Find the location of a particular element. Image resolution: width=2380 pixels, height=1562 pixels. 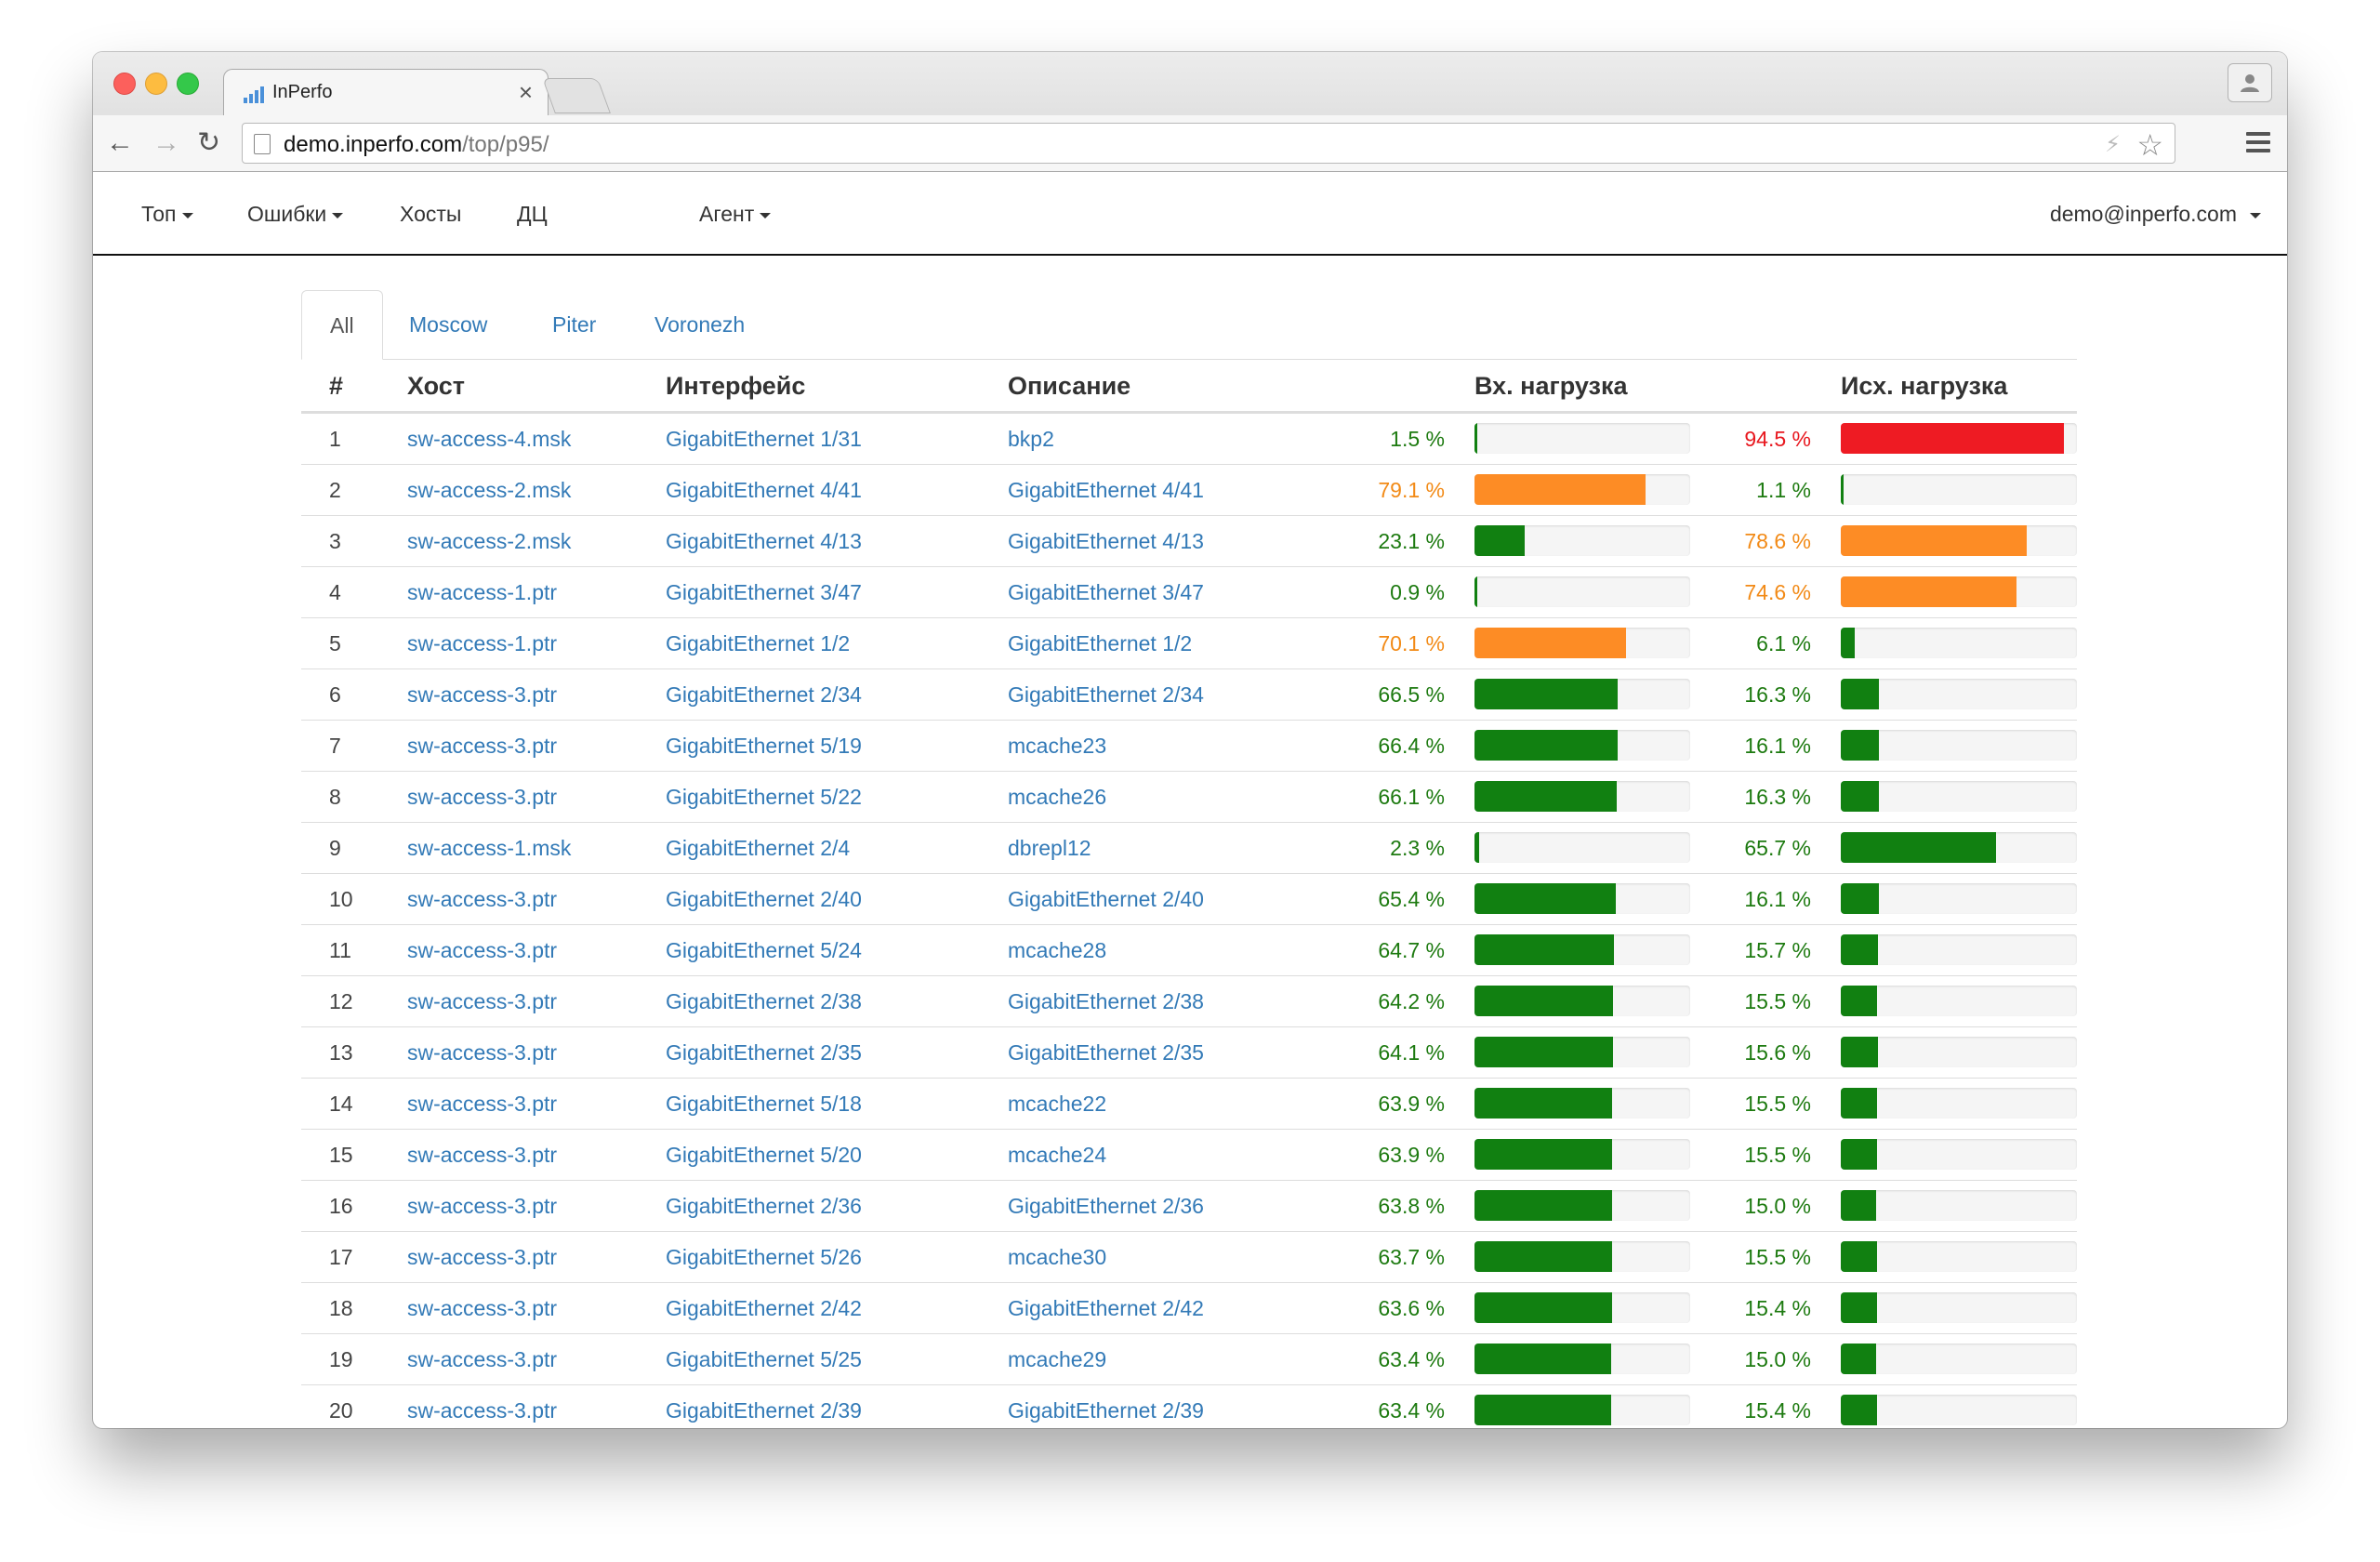

description-link: GigabitEthernet 4/13 is located at coordinates (1106, 541).